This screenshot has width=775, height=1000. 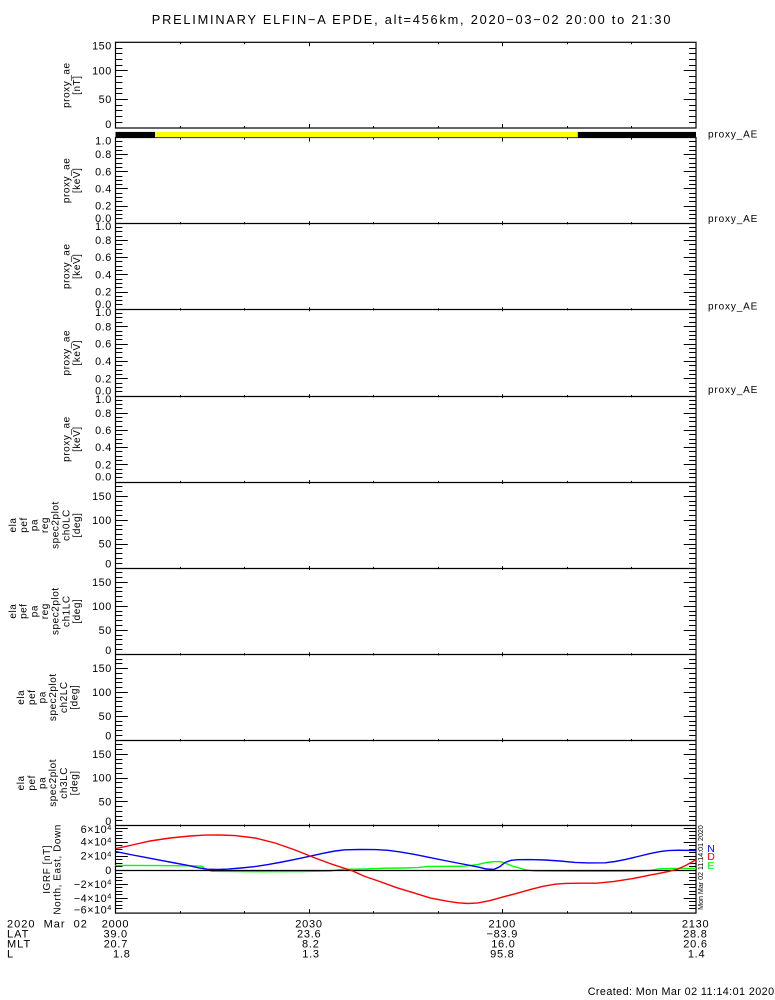 I want to click on svg-text: 2×10⁴, so click(x=96, y=855).